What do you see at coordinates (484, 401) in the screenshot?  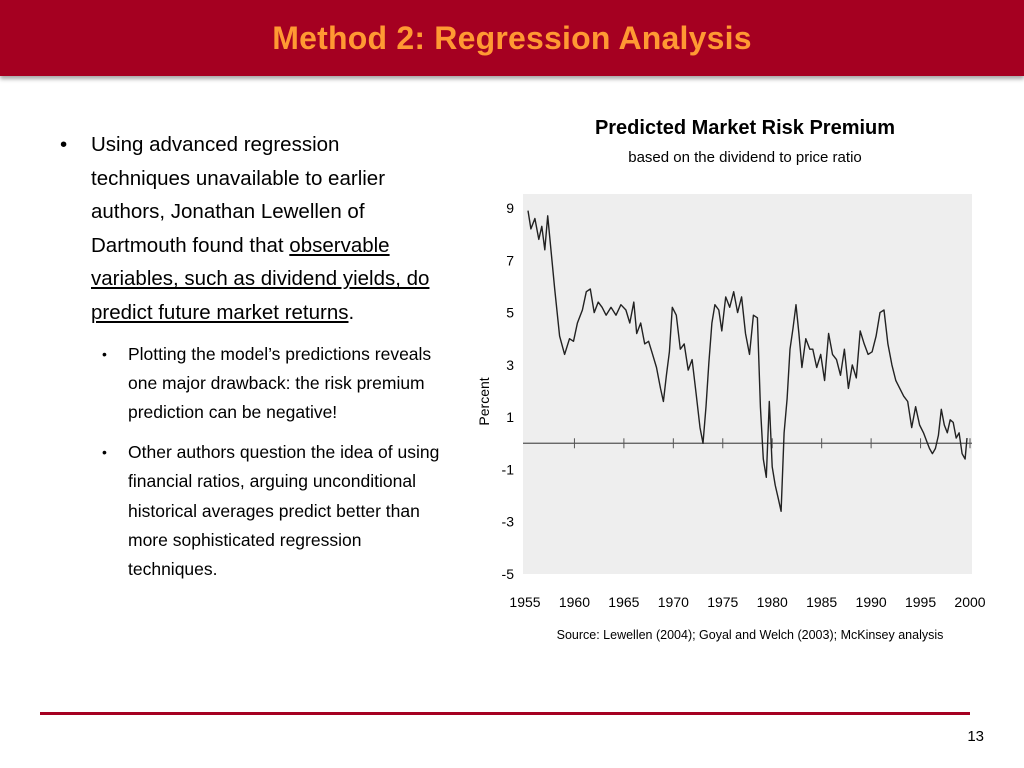 I see `y-axis-label: Percent` at bounding box center [484, 401].